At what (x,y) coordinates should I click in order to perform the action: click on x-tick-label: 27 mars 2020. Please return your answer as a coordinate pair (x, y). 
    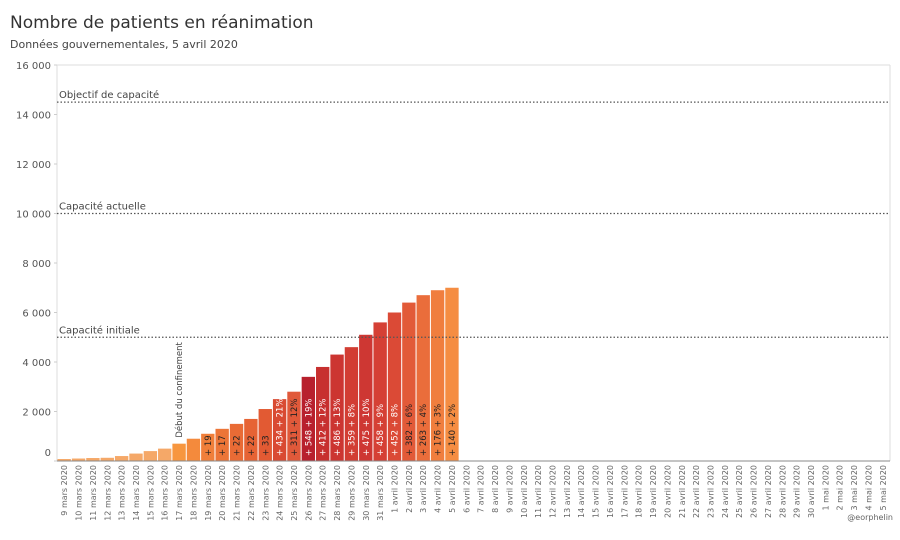
    Looking at the image, I should click on (323, 493).